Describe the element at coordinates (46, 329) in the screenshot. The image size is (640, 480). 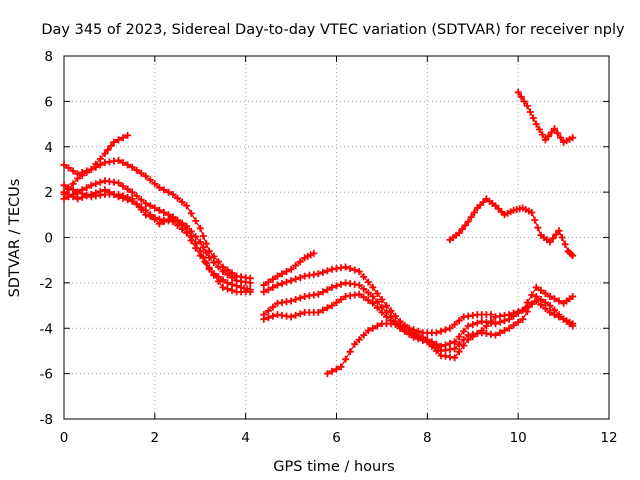
I see `y-tick-label: -4` at that location.